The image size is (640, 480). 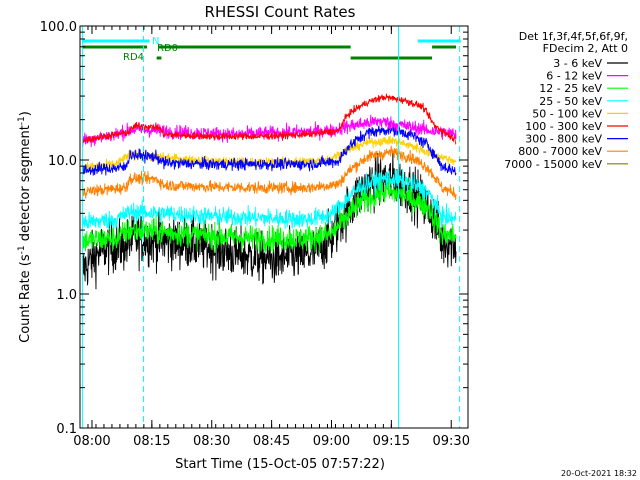 What do you see at coordinates (563, 139) in the screenshot?
I see `legend-entry-label-6: 300 - 800 keV` at bounding box center [563, 139].